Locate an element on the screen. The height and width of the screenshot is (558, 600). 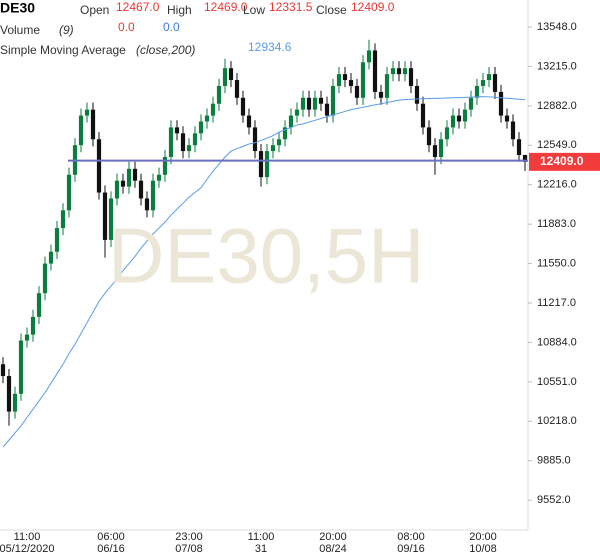
open-label: Open is located at coordinates (94, 10).